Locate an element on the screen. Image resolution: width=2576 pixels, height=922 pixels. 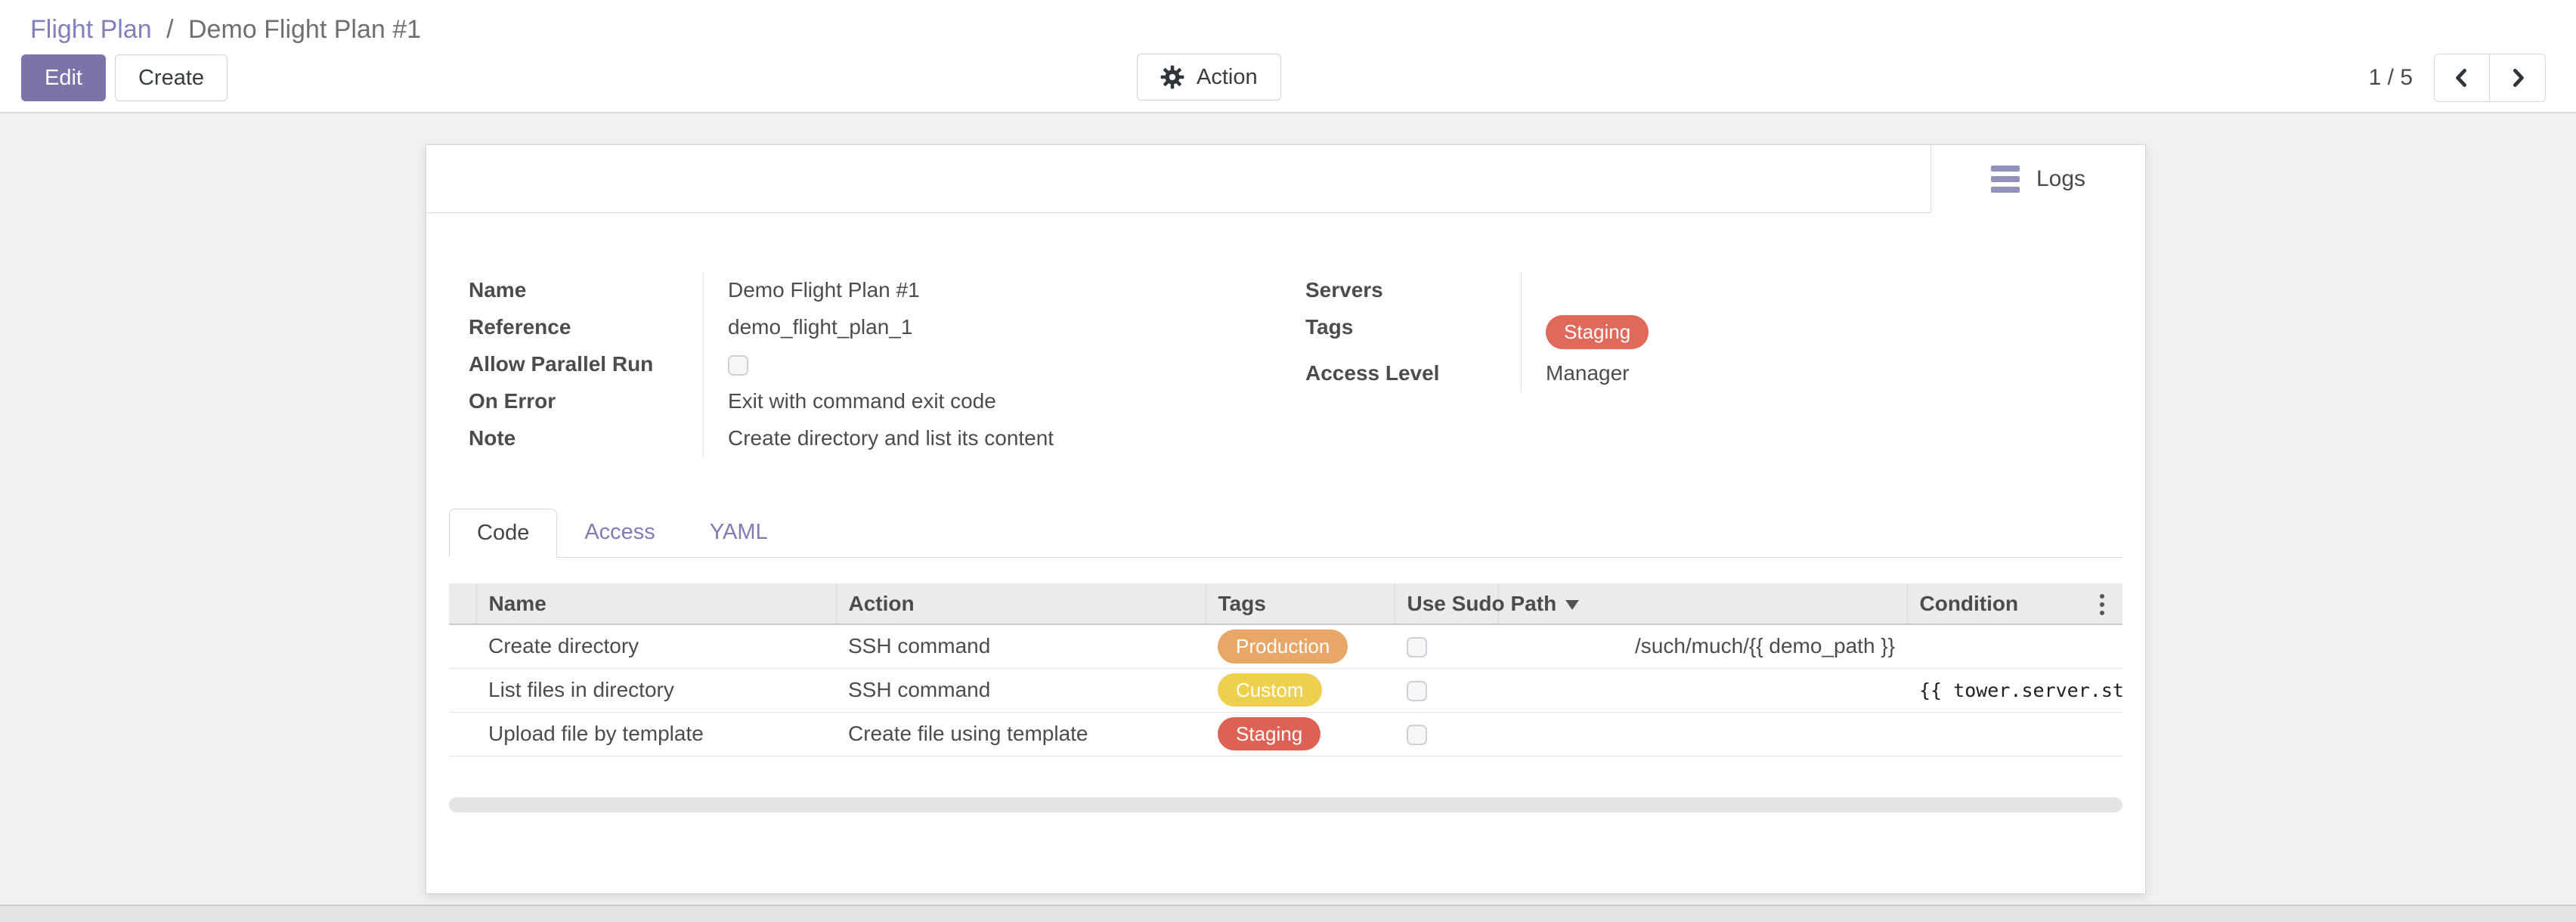
field-value: demo_flight_plan_1 is located at coordinates (994, 327).